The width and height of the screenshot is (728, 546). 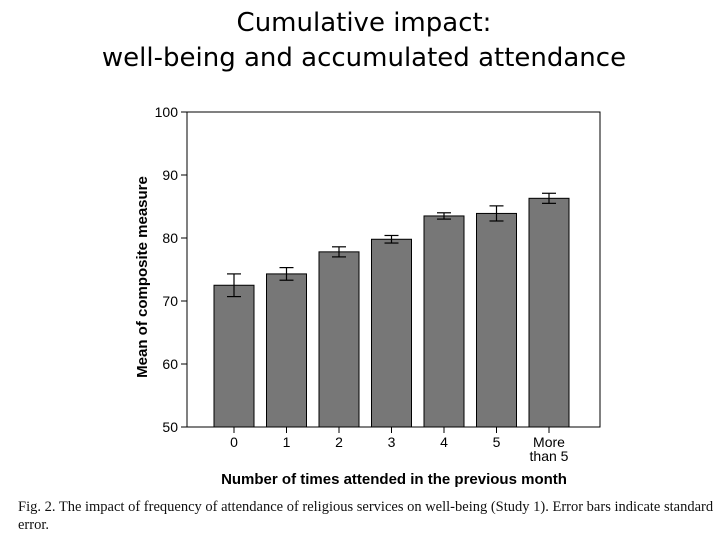 What do you see at coordinates (167, 112) in the screenshot?
I see `y-tick-label-100: 100` at bounding box center [167, 112].